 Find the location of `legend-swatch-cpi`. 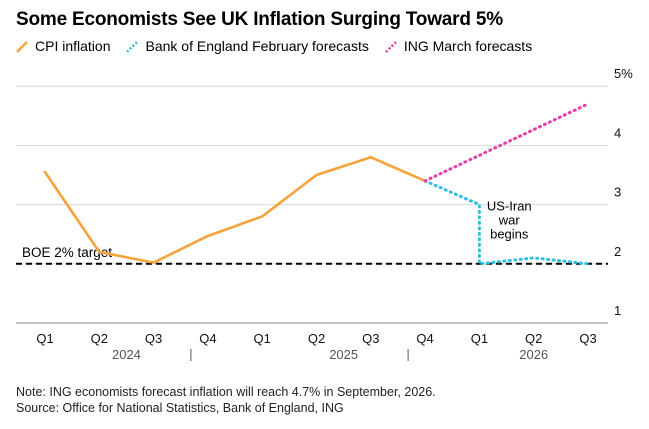

legend-swatch-cpi is located at coordinates (22, 46).